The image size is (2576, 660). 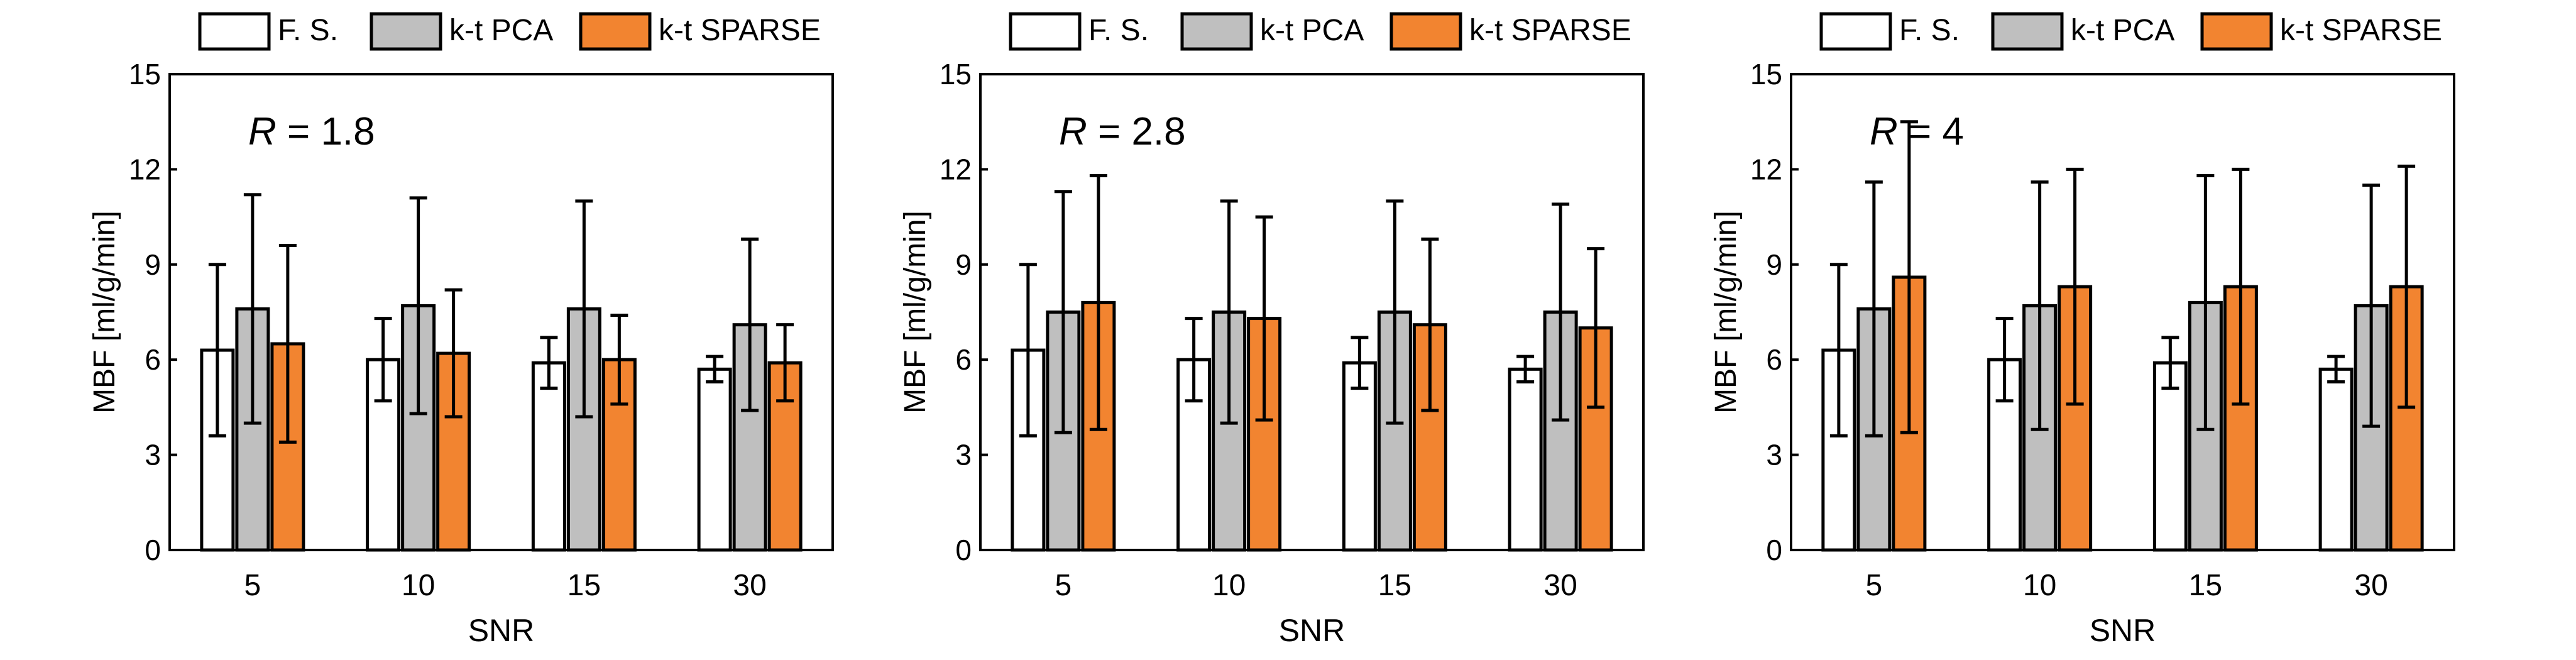 I want to click on acceleration-annotation: R = 1.8, so click(x=311, y=131).